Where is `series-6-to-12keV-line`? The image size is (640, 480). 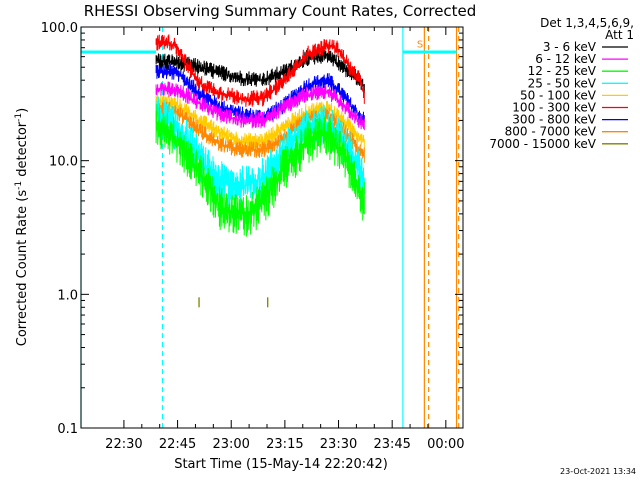
series-6-to-12keV-line is located at coordinates (260, 106).